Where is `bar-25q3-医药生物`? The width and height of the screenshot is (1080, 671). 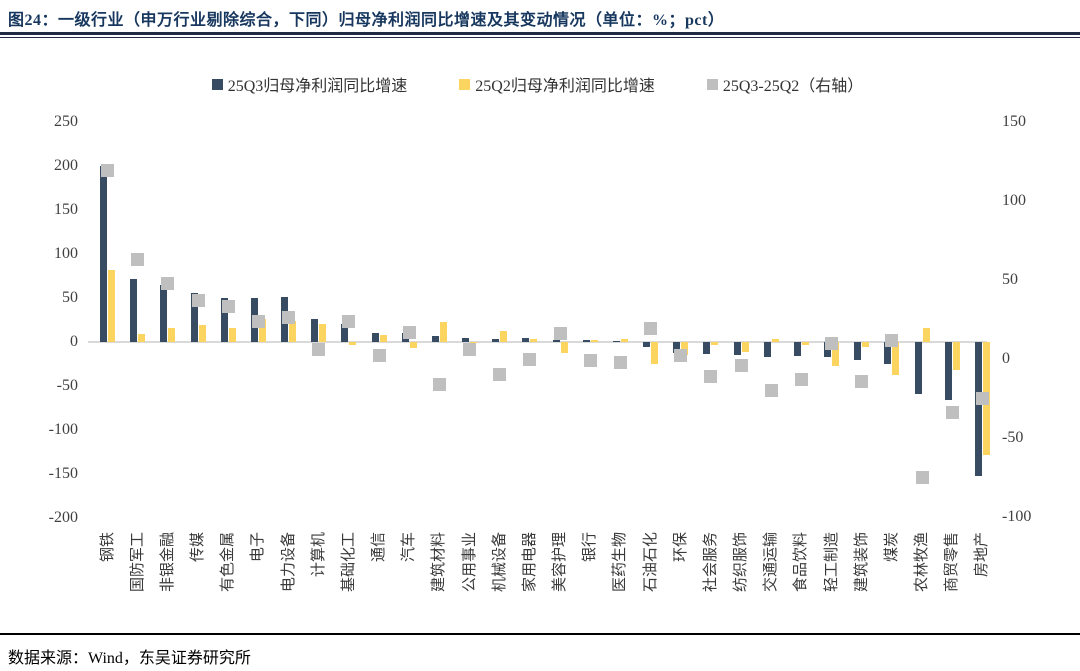
bar-25q3-医药生物 is located at coordinates (616, 342).